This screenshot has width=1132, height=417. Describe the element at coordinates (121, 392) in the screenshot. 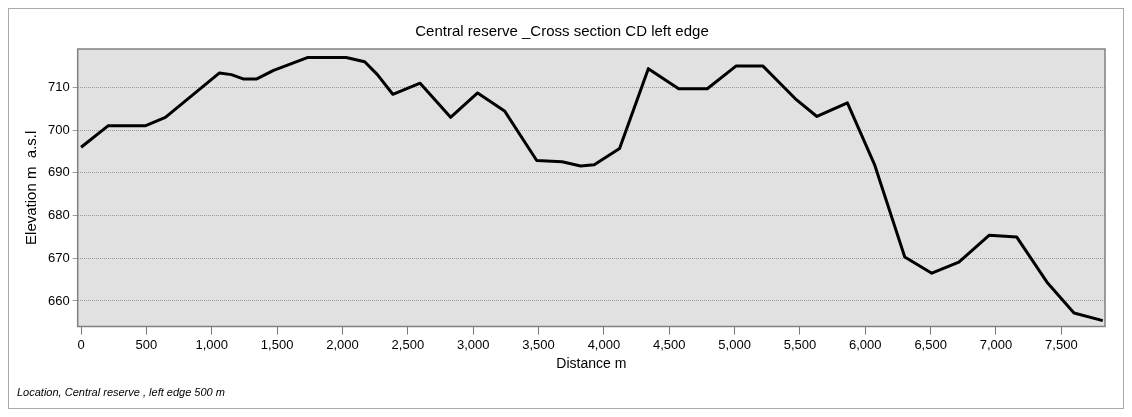

I see `text: Location, Central reserve , left edge 500 m` at that location.